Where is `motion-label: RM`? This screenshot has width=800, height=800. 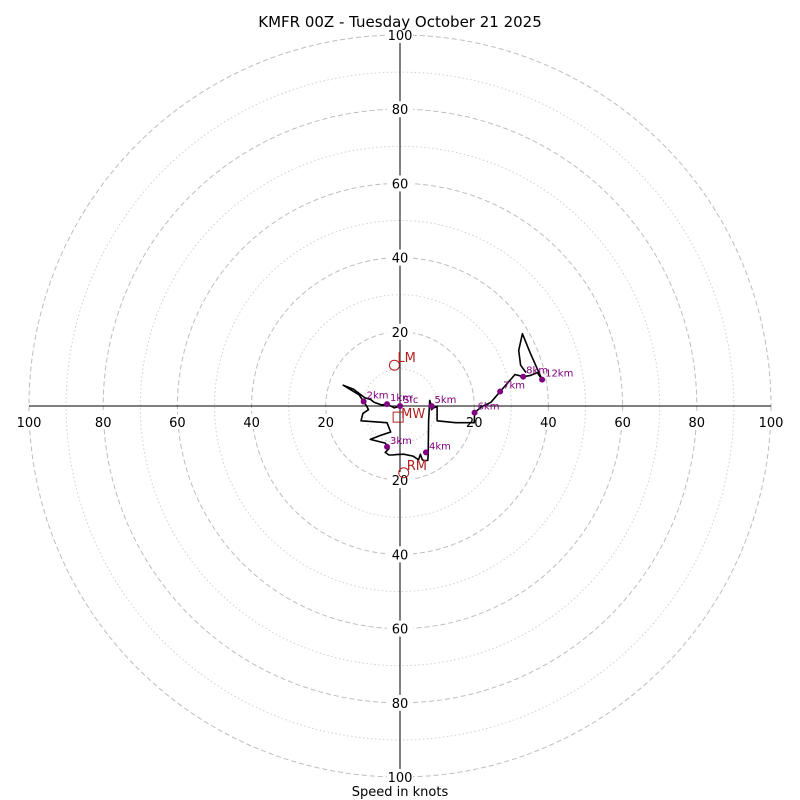
motion-label: RM is located at coordinates (417, 466).